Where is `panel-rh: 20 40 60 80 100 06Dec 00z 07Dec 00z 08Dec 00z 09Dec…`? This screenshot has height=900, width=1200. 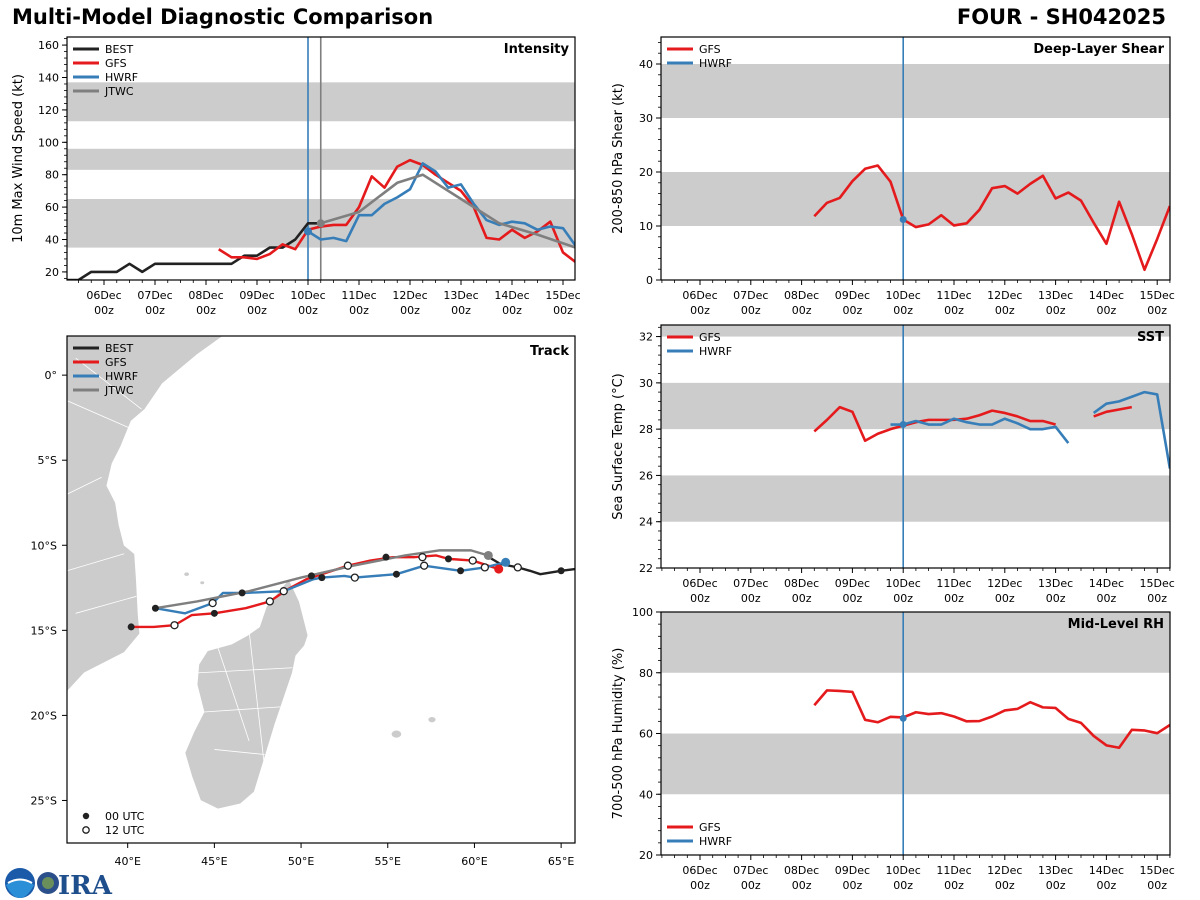
panel-rh: 20 40 60 80 100 06Dec 00z 07Dec 00z 08Dec 00z 09Dec… is located at coordinates (893, 749).